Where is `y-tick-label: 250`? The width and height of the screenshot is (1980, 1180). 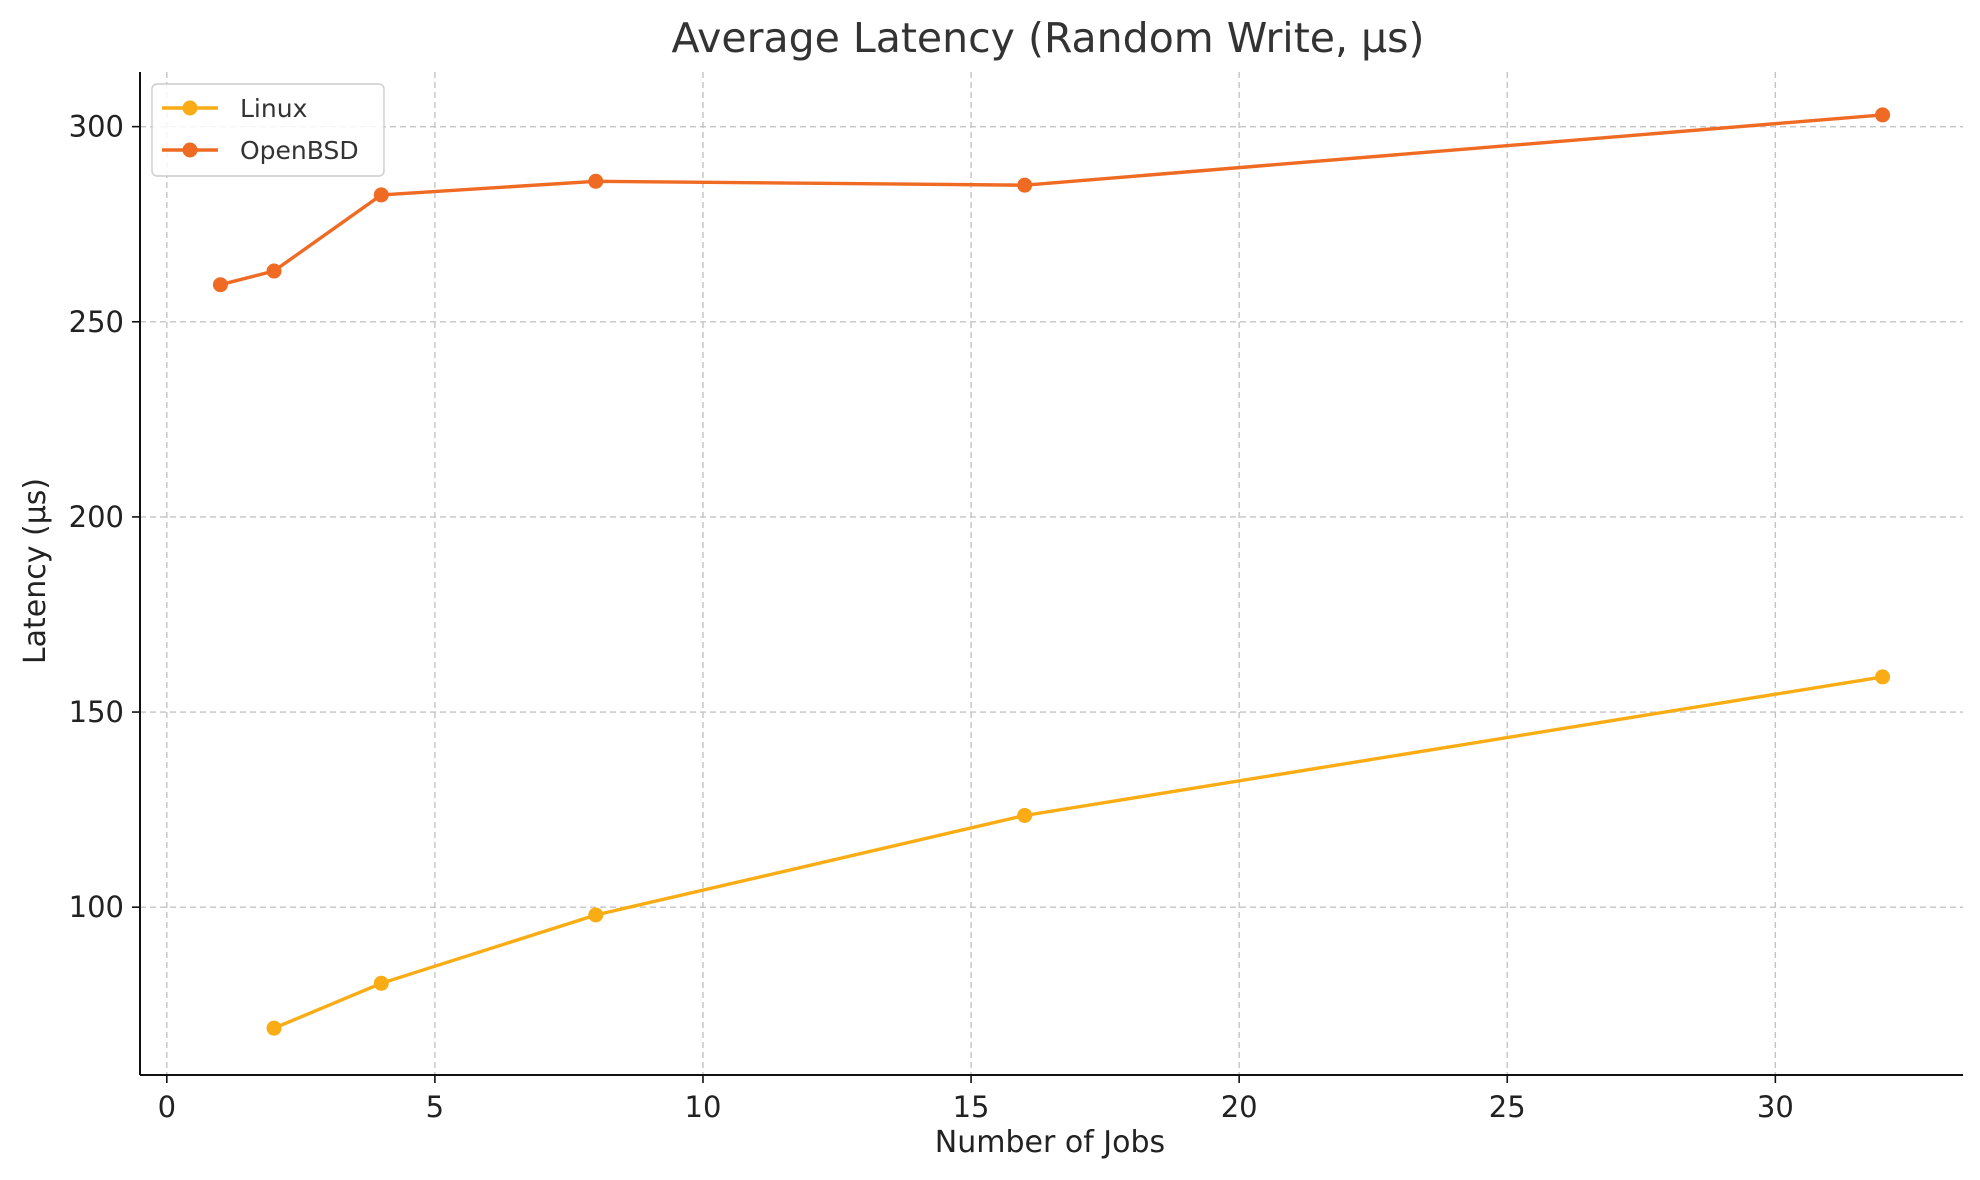 y-tick-label: 250 is located at coordinates (96, 322).